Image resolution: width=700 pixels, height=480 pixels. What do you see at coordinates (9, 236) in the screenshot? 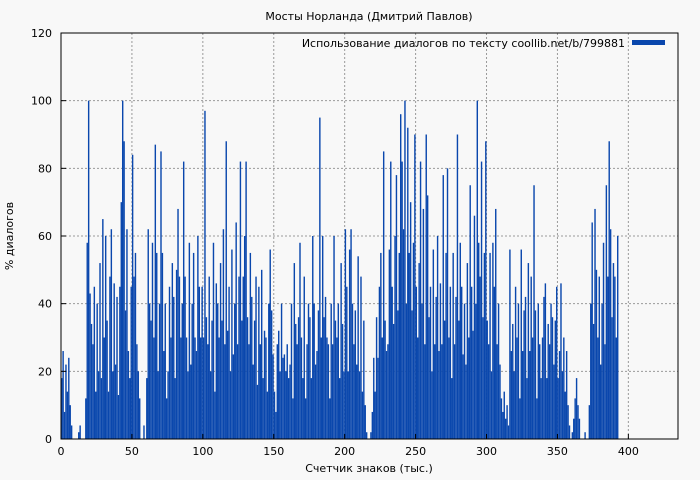
I see `y-axis-label: % диалогов` at bounding box center [9, 236].